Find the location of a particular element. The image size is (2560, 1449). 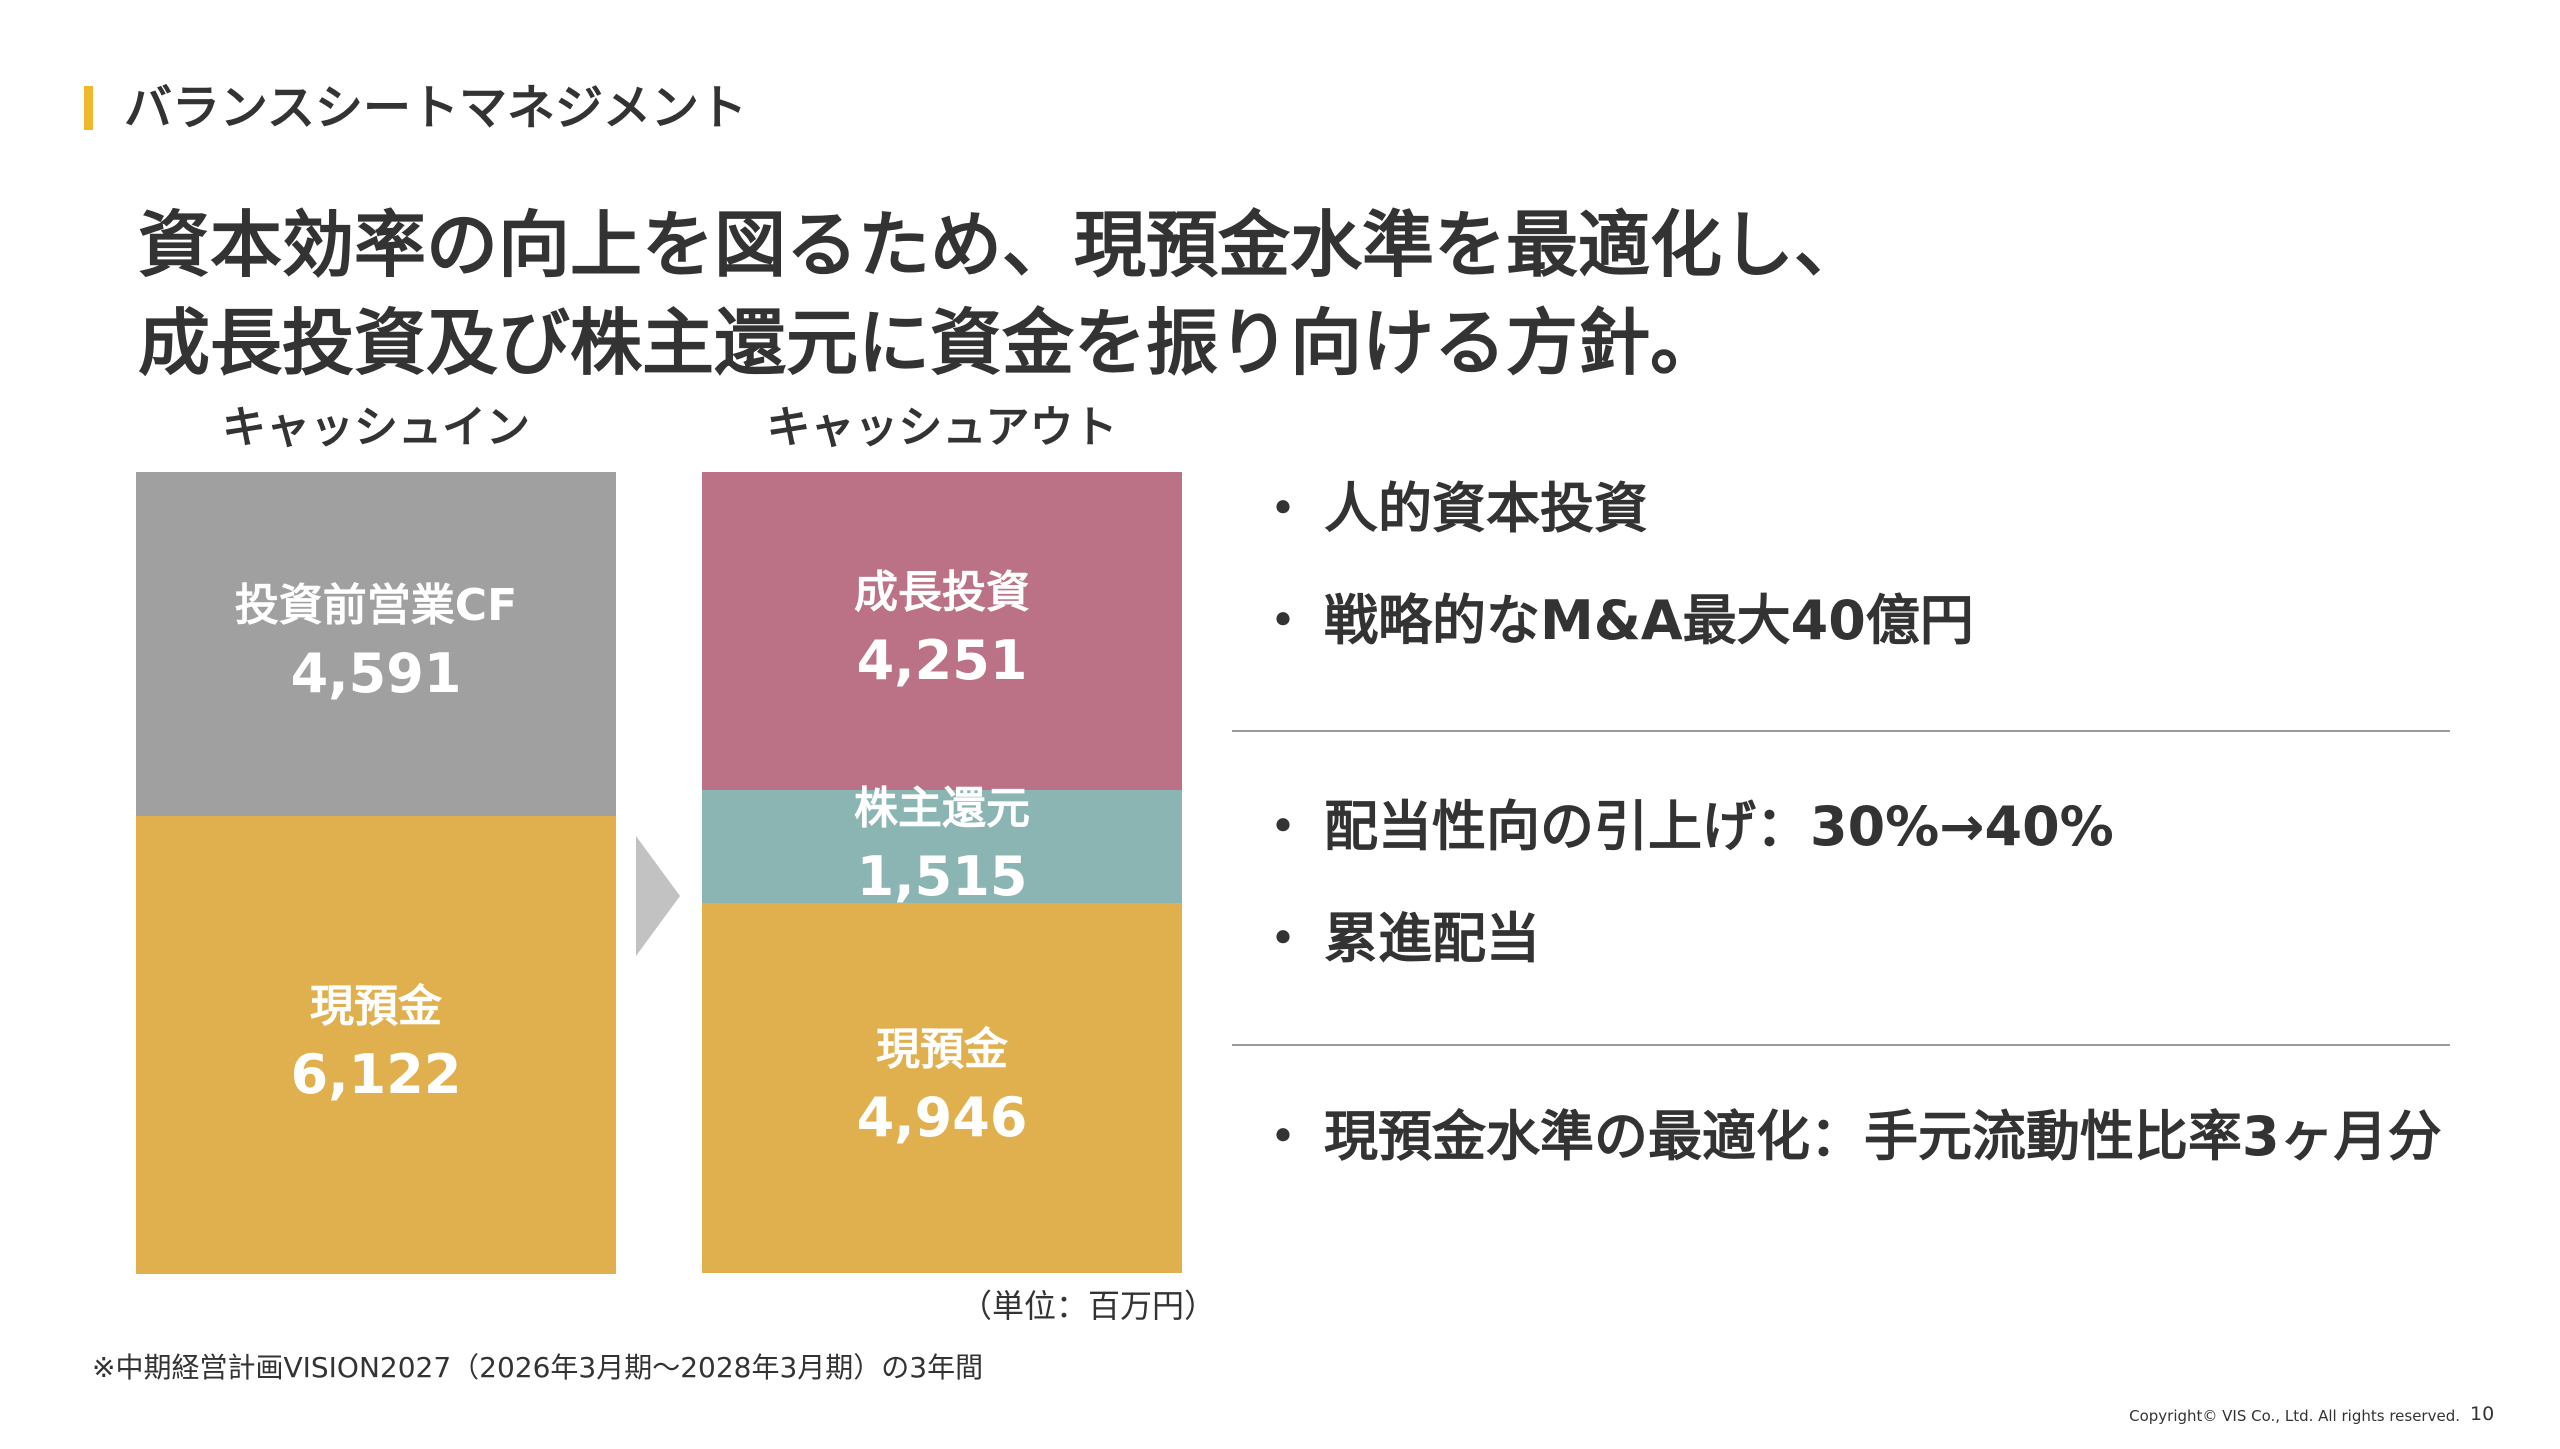

bar-cash-out-cash: 現預金 4,946 is located at coordinates (942, 1088).